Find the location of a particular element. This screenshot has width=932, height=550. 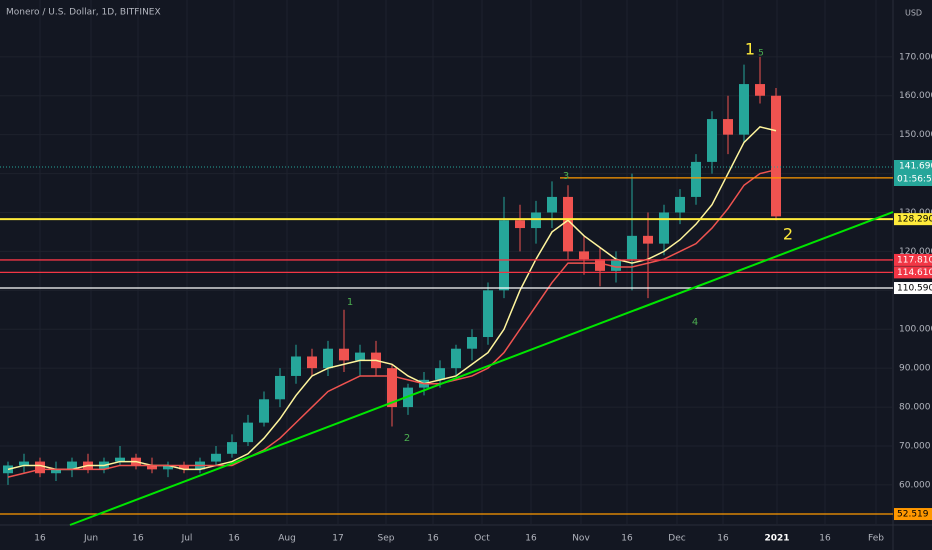

wave-label: 4 is located at coordinates (695, 322).